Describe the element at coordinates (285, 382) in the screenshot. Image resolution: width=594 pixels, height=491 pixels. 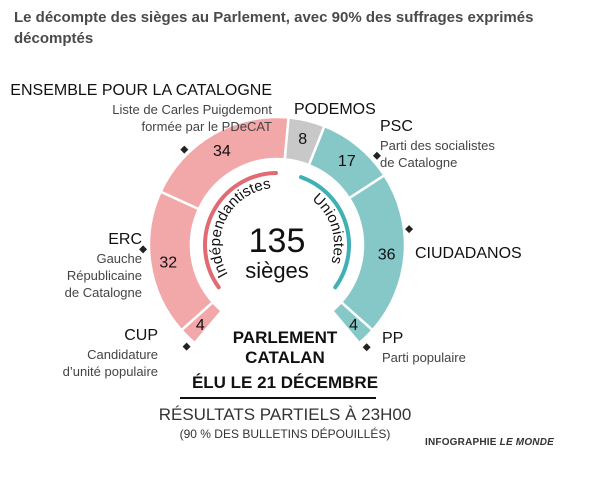
I see `election-date: ÉLU LE 21 DÉCEMBRE` at that location.